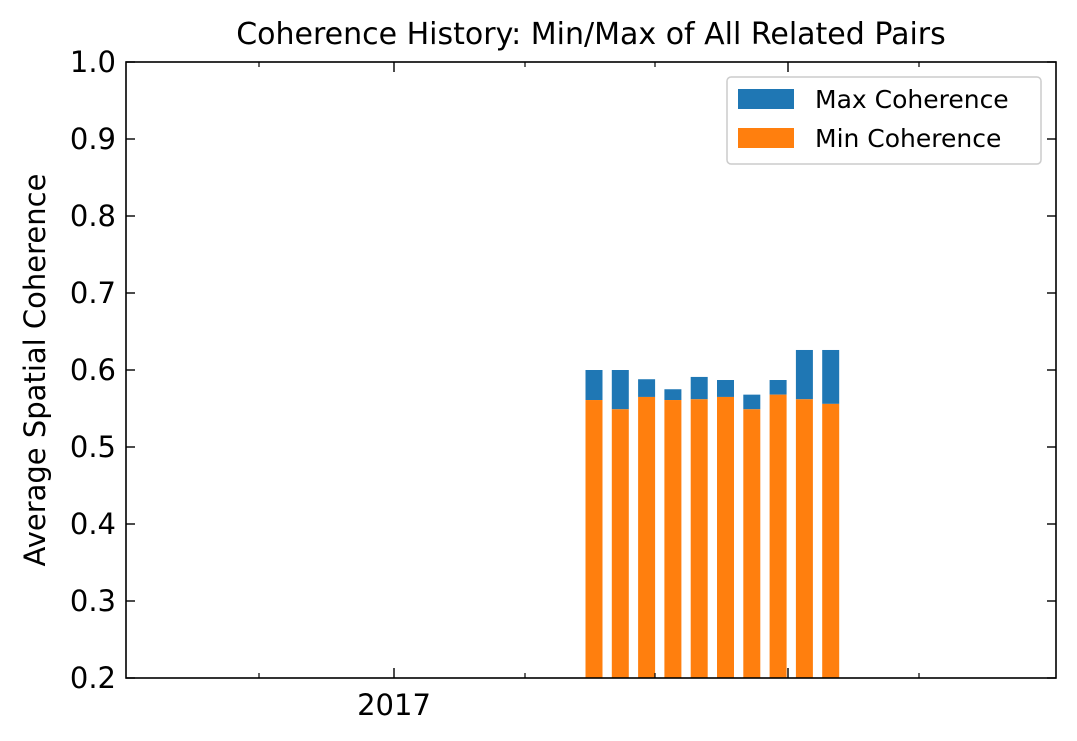  What do you see at coordinates (93, 447) in the screenshot?
I see `y-tick-label: 0.5` at bounding box center [93, 447].